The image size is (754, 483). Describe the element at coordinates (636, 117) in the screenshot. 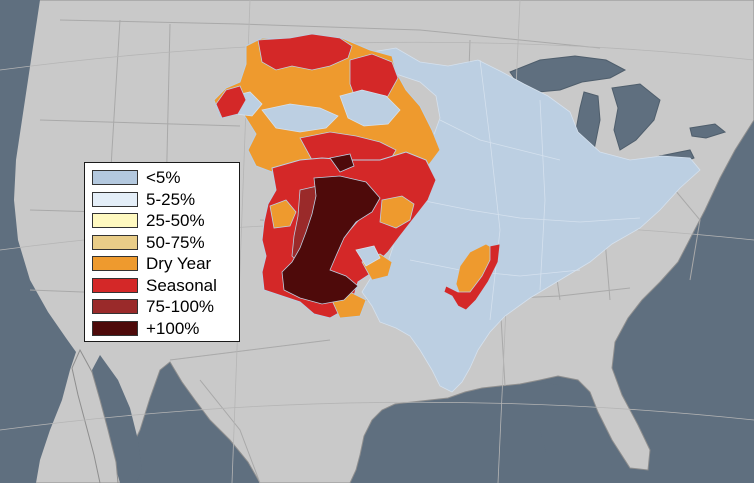

I see `lake-huron` at that location.